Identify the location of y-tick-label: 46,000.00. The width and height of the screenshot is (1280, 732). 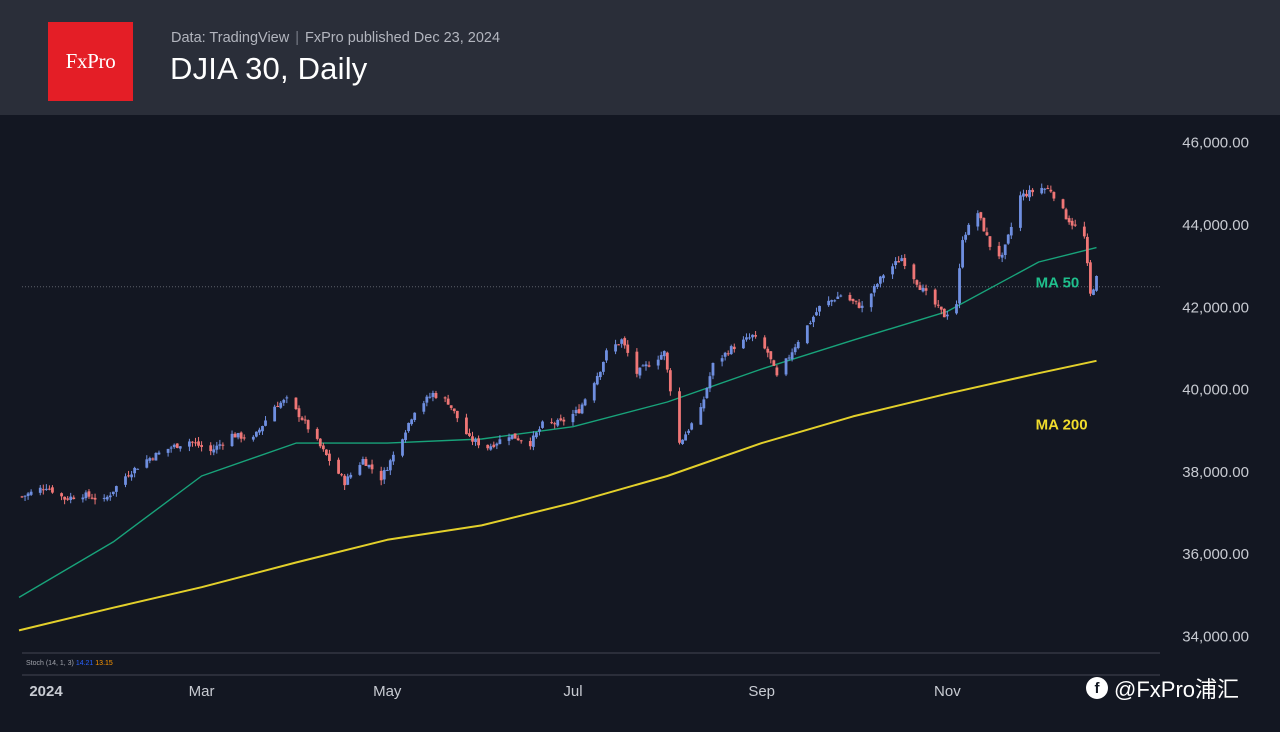
(1215, 143).